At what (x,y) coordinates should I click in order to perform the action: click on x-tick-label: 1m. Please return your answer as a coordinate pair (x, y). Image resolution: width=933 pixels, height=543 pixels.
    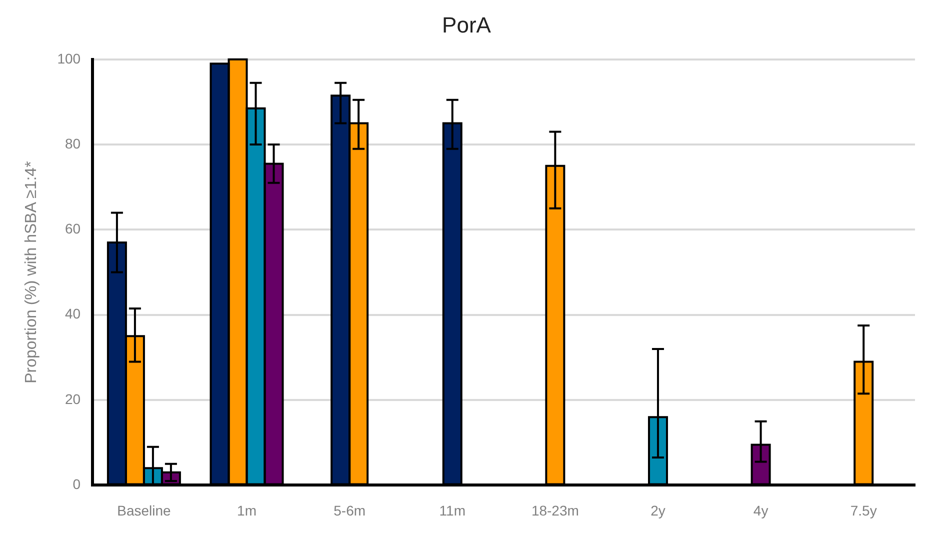
    Looking at the image, I should click on (246, 510).